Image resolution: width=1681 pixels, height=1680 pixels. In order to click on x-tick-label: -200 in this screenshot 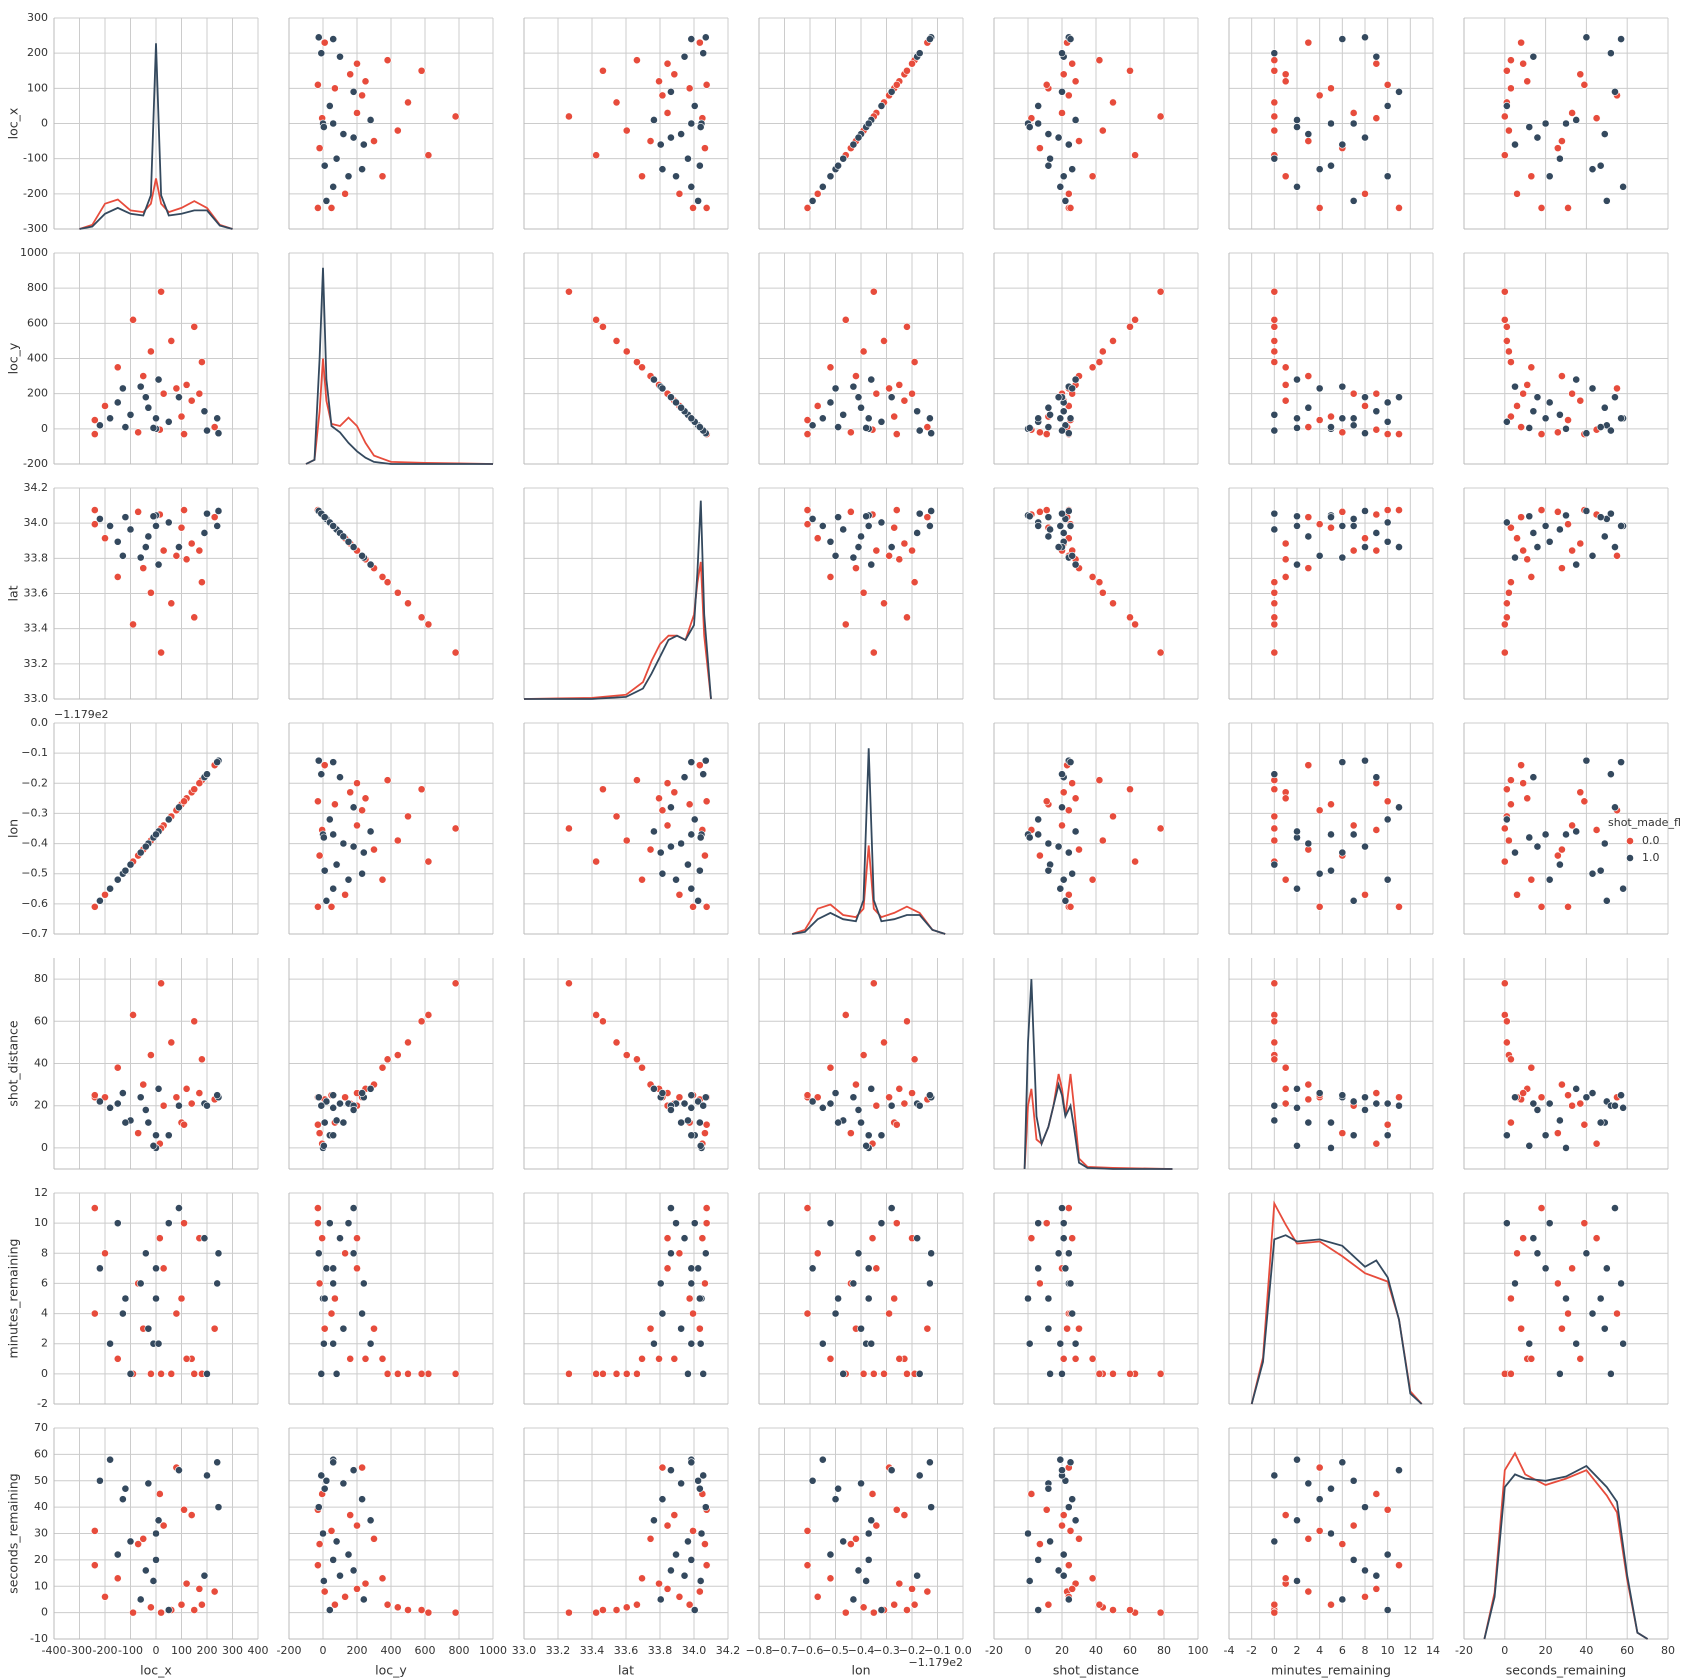, I will do `click(289, 1650)`.